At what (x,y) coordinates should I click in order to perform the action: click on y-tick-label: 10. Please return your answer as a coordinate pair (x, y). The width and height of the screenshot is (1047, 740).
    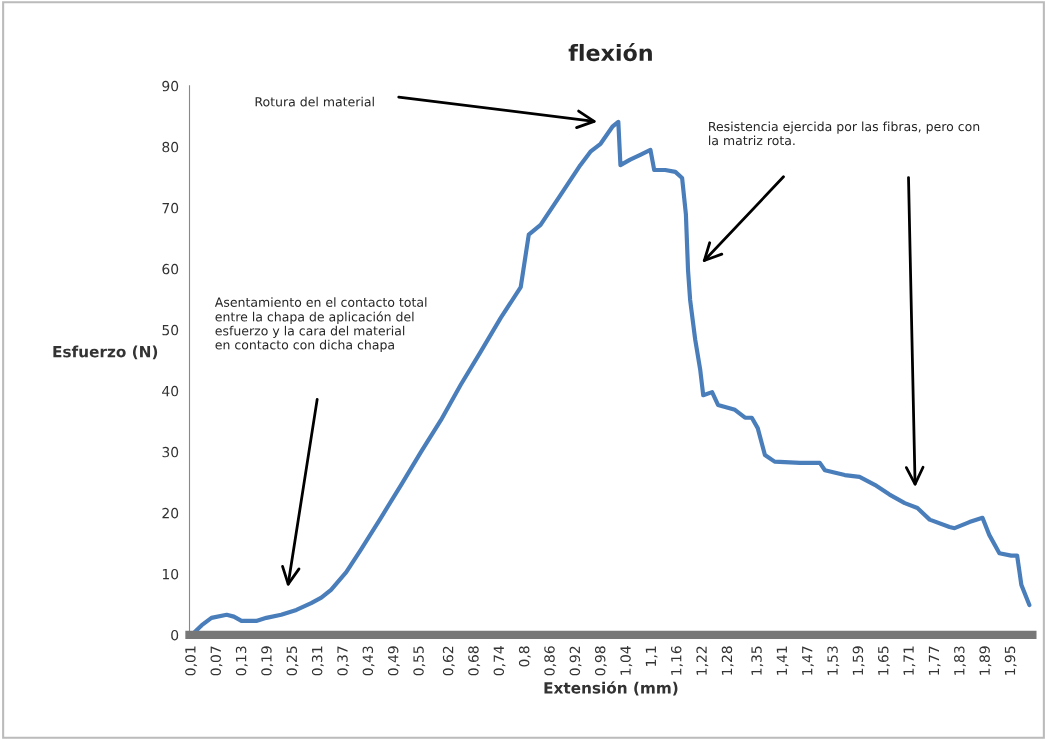
    Looking at the image, I should click on (170, 574).